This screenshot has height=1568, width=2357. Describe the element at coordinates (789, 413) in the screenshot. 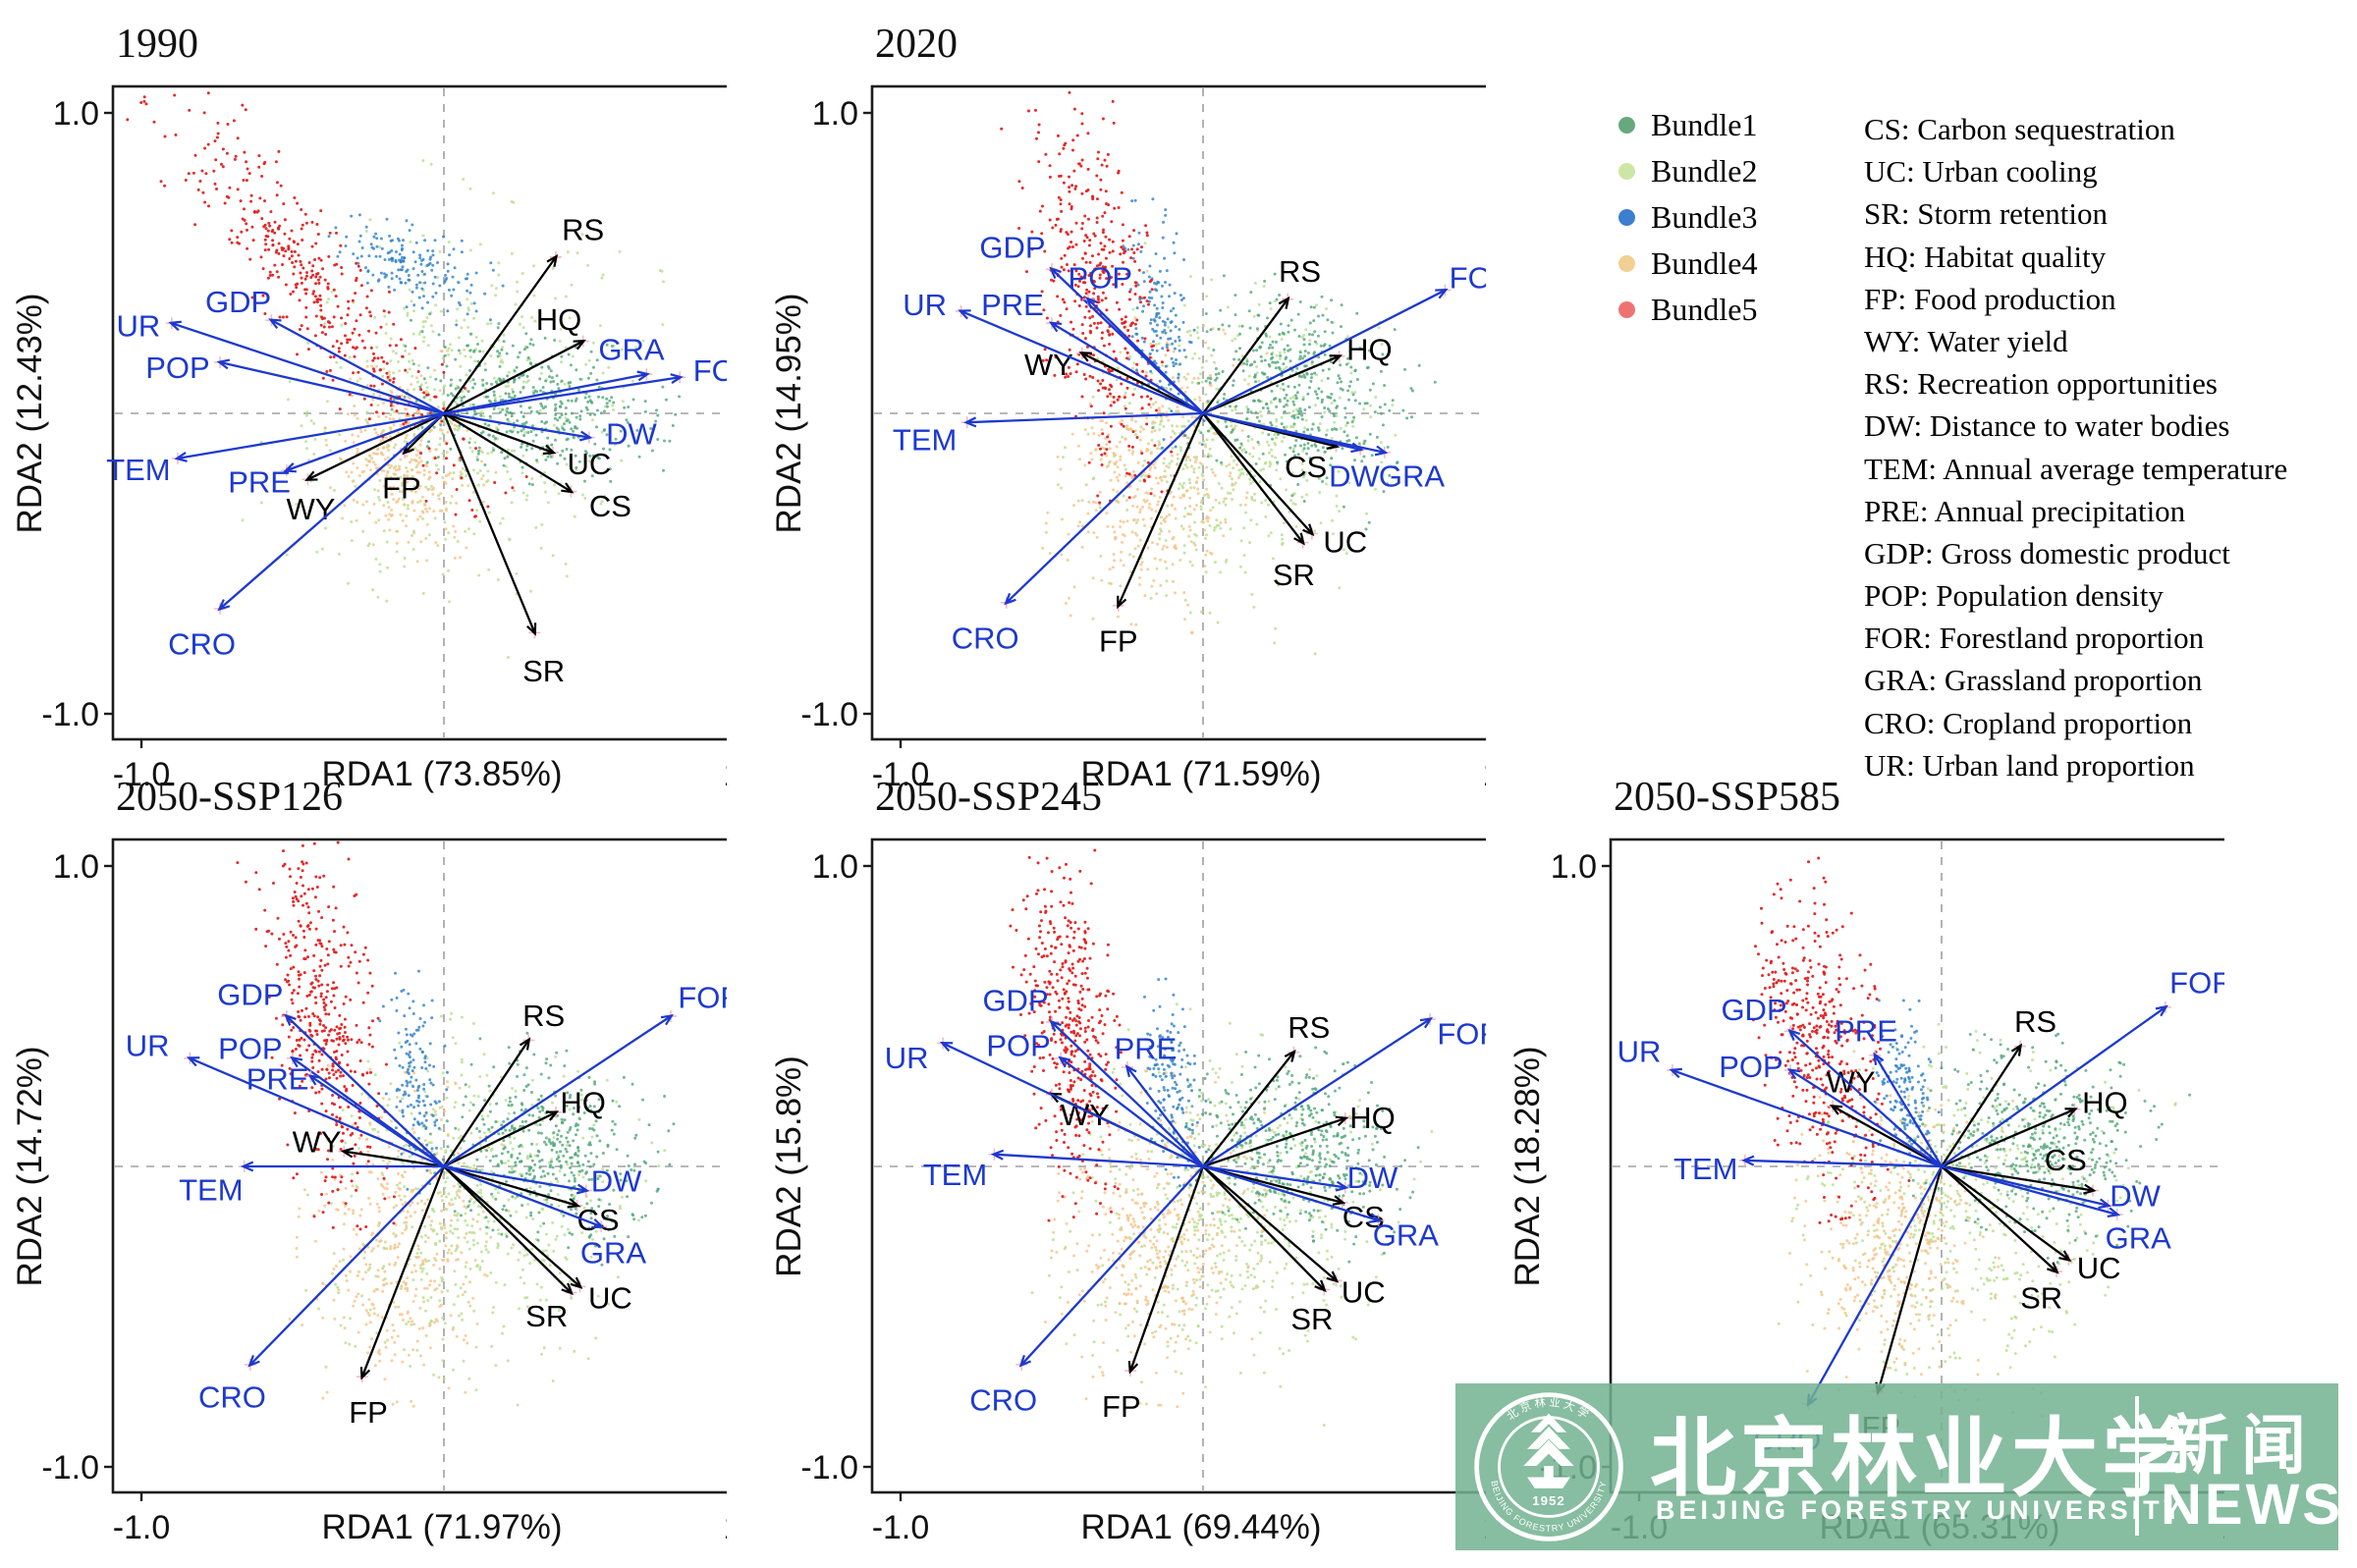

I see `y-axis-label: RDA2 (14.95%)` at that location.